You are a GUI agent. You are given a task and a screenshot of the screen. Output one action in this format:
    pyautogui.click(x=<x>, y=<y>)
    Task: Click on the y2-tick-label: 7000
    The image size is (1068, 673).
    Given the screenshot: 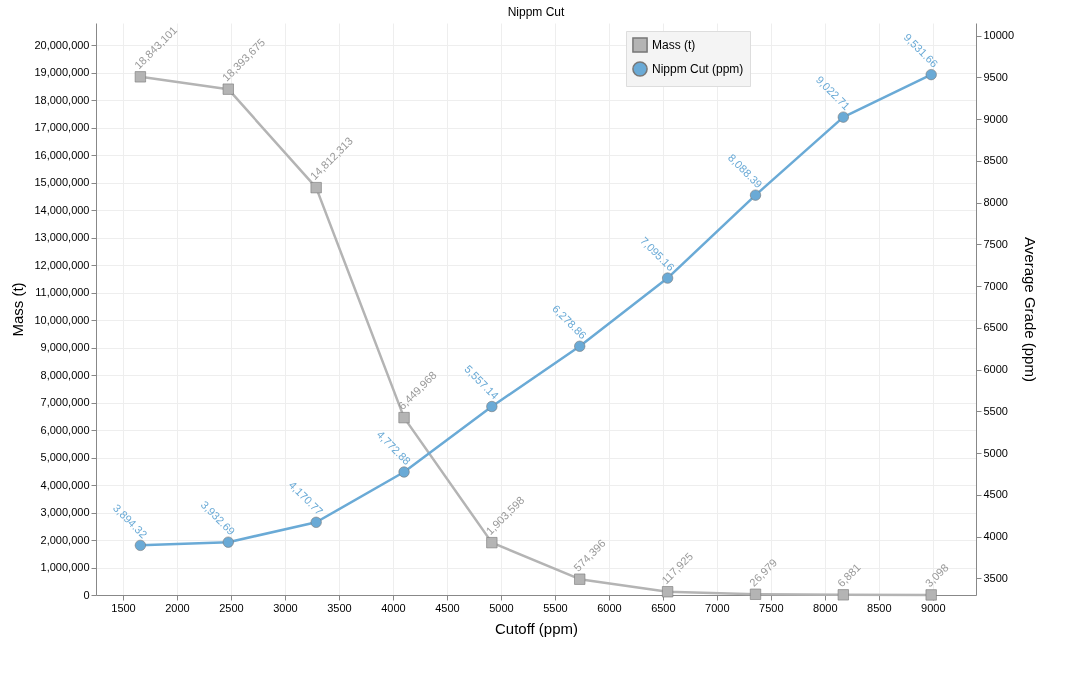 What is the action you would take?
    pyautogui.click(x=995, y=285)
    